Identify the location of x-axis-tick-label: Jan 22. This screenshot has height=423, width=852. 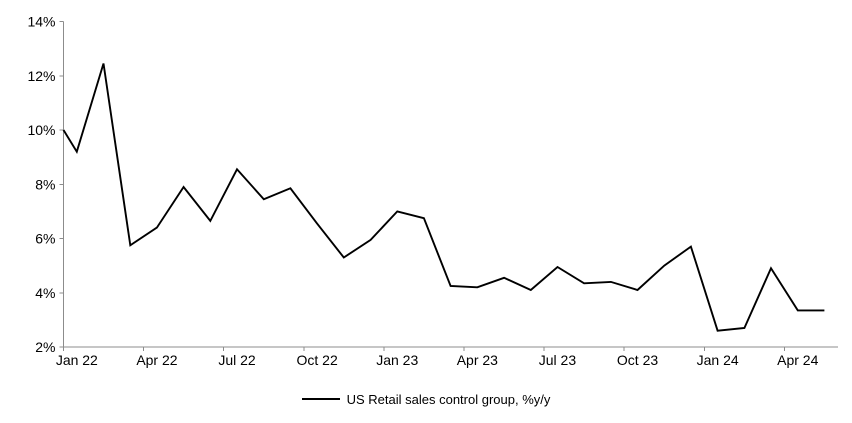
(77, 360).